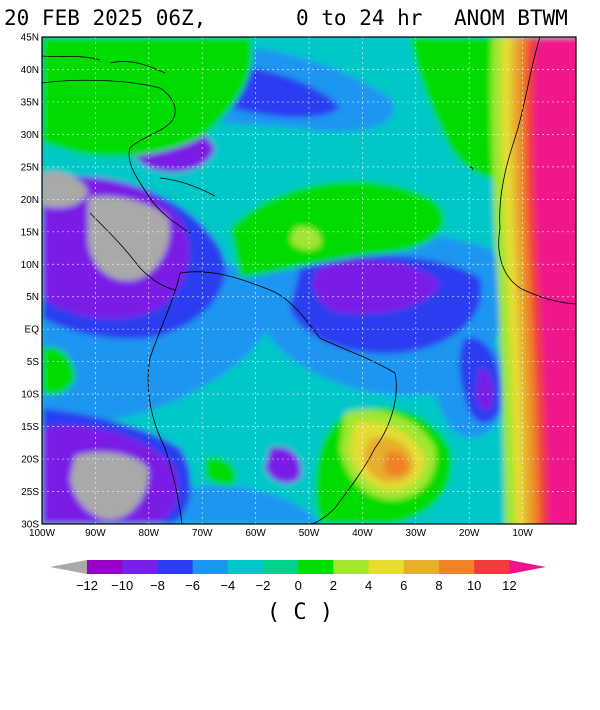 The image size is (600, 710). I want to click on lat-label: 10S, so click(30, 395).